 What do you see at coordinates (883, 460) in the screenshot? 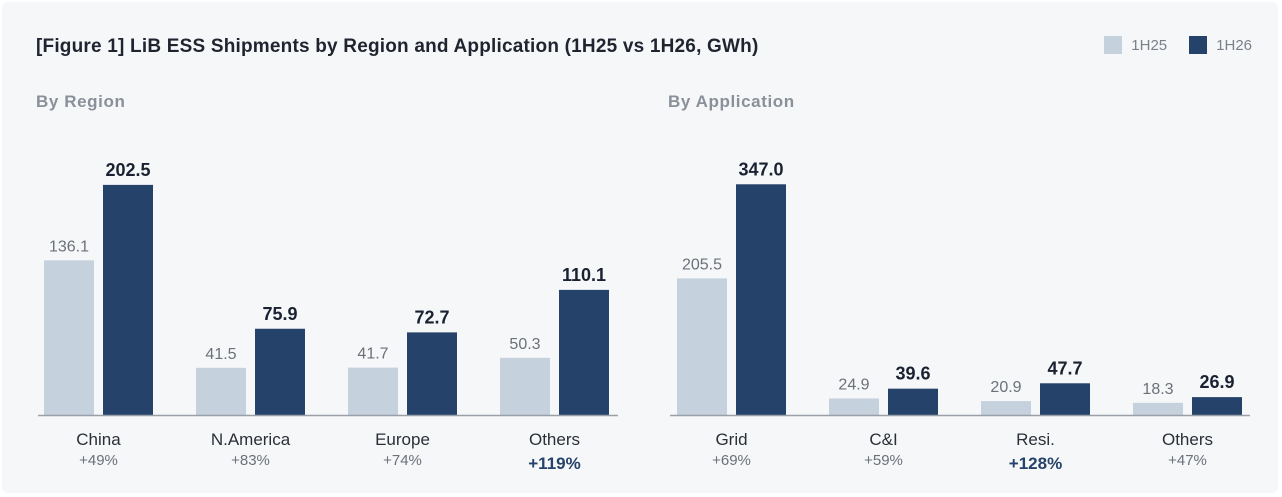
I see `growth-label-1-1: +59%` at bounding box center [883, 460].